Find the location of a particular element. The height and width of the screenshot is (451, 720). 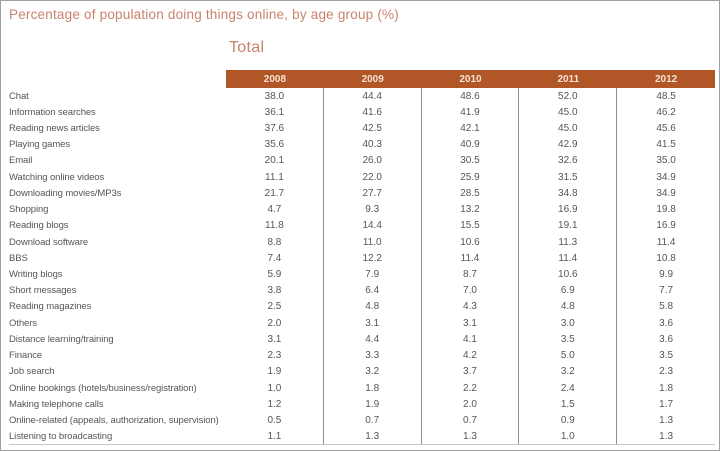

value-cell: 4.7 is located at coordinates (275, 209).